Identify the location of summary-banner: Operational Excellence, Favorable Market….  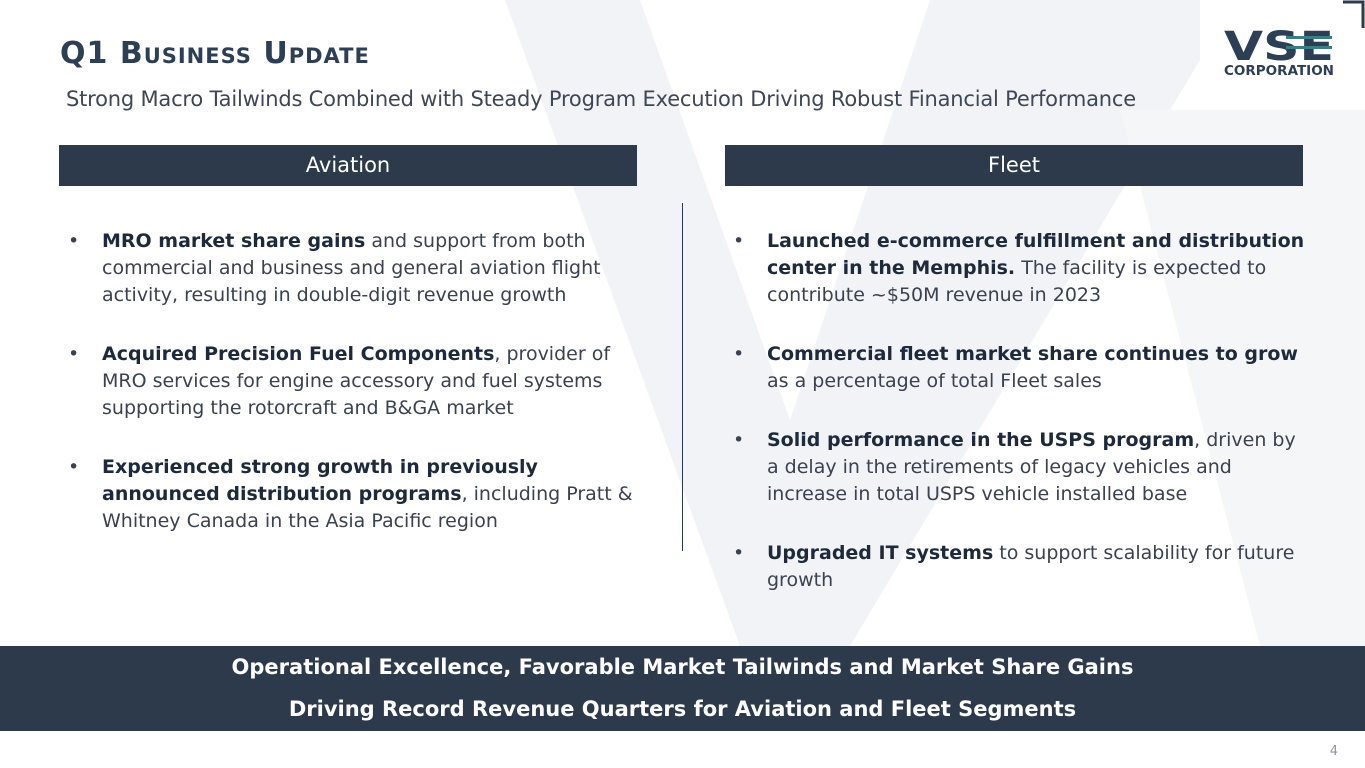
(682, 688).